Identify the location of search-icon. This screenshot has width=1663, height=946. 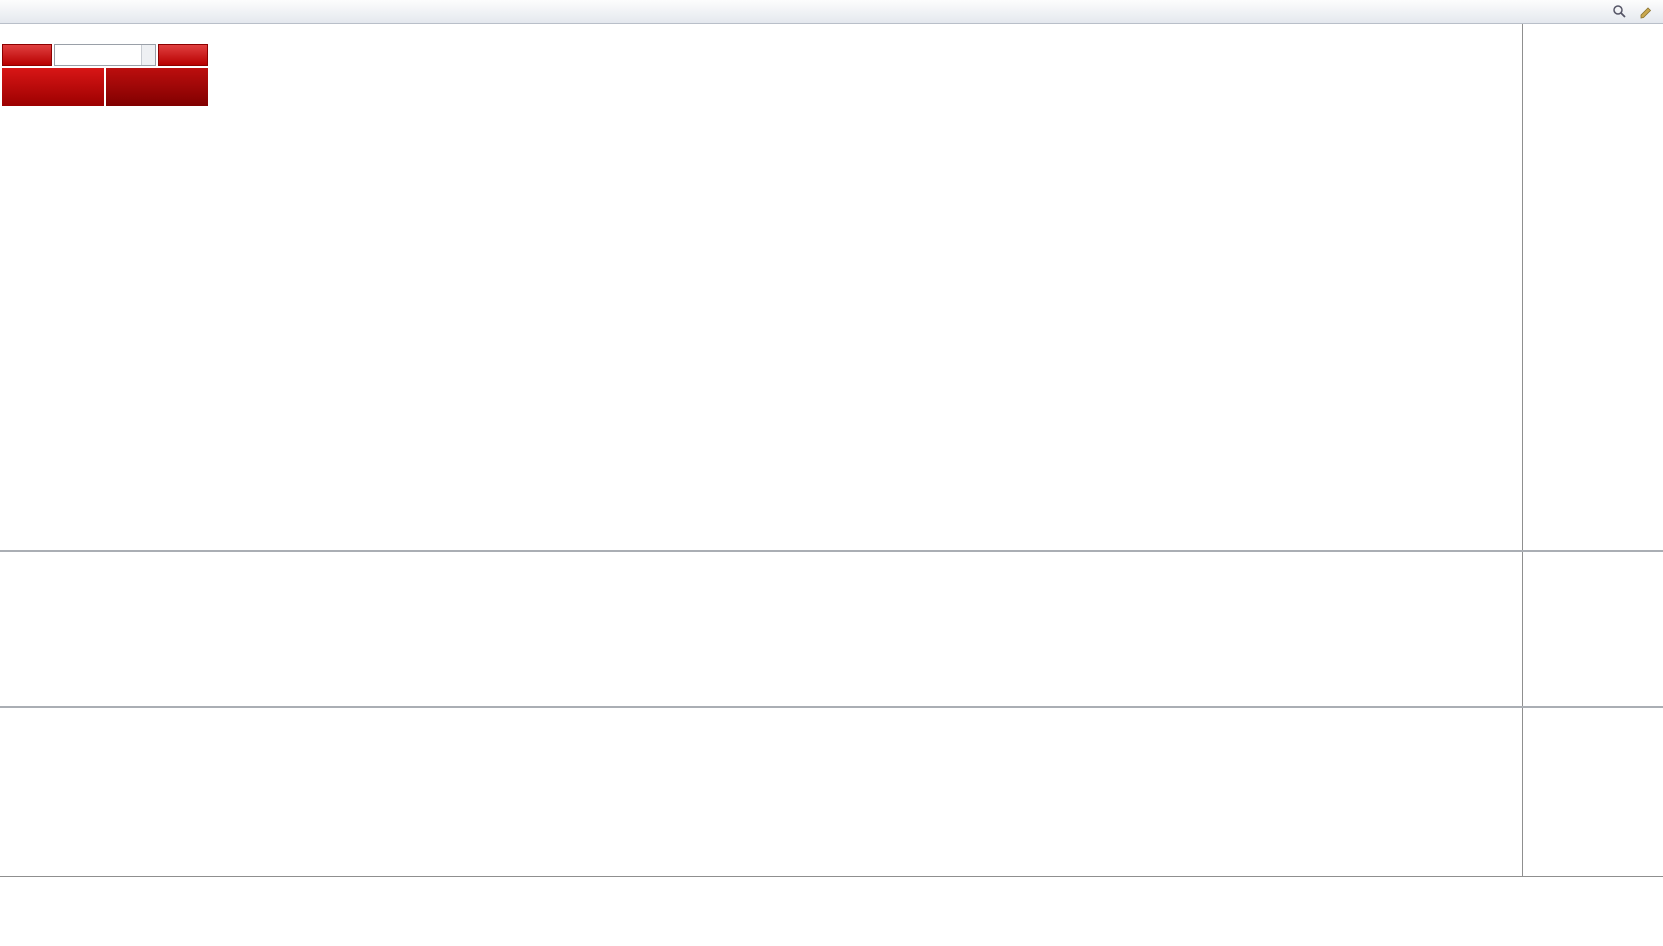
(1619, 11).